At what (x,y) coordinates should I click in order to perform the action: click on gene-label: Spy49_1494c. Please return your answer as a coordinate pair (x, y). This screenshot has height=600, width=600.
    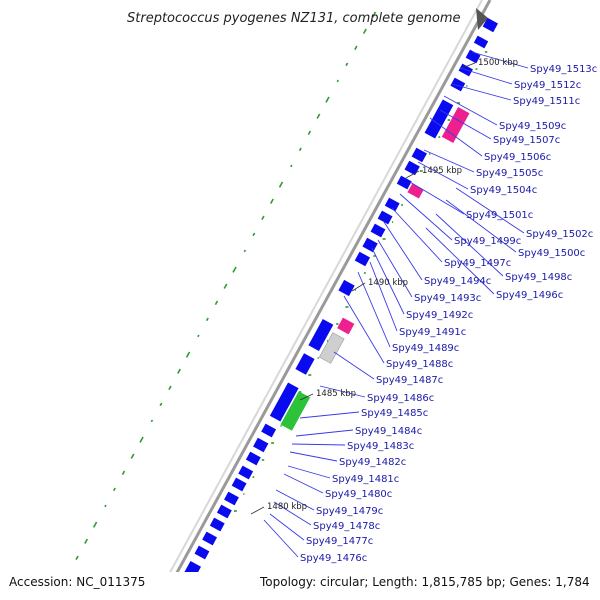
    Looking at the image, I should click on (457, 281).